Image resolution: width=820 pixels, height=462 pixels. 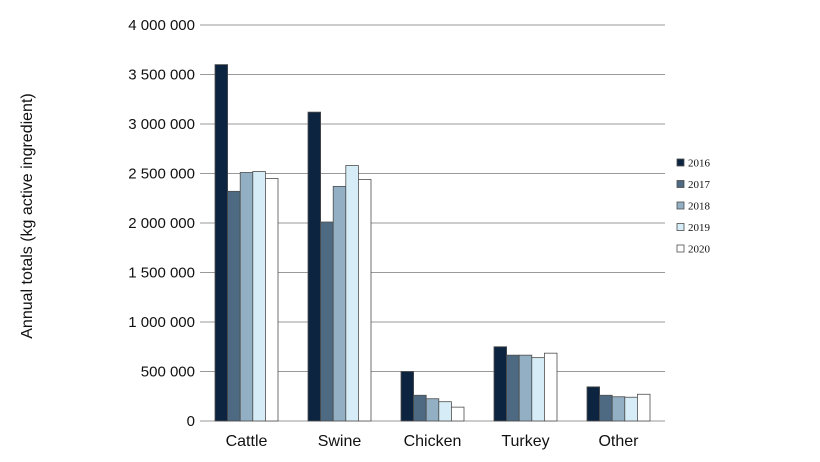 What do you see at coordinates (644, 407) in the screenshot?
I see `bar-other-2020` at bounding box center [644, 407].